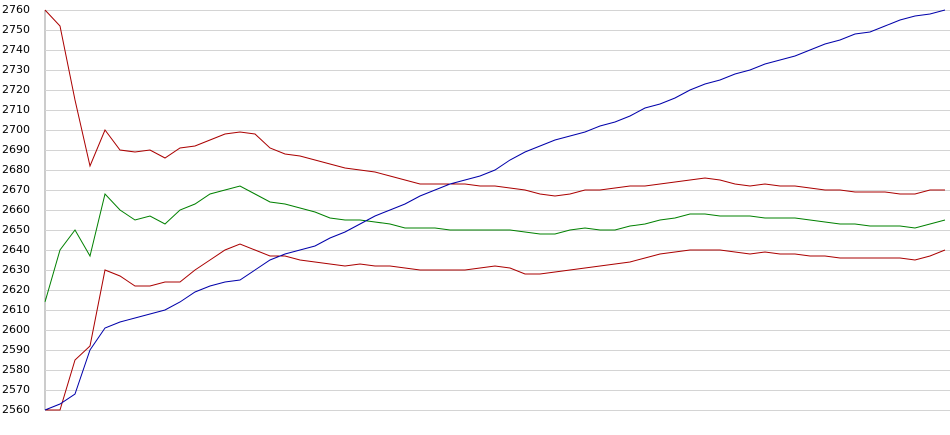 This screenshot has width=950, height=435. I want to click on y-tick-label: 2570, so click(16, 389).